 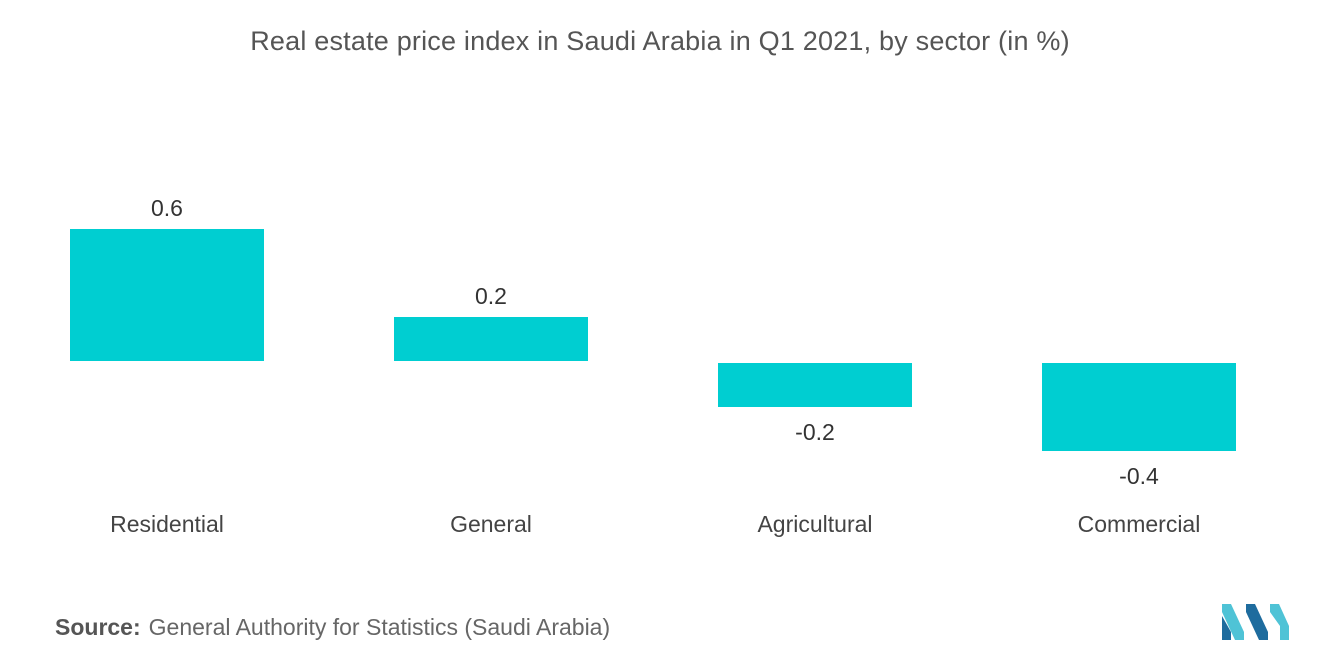 What do you see at coordinates (815, 385) in the screenshot?
I see `bar-agricultural` at bounding box center [815, 385].